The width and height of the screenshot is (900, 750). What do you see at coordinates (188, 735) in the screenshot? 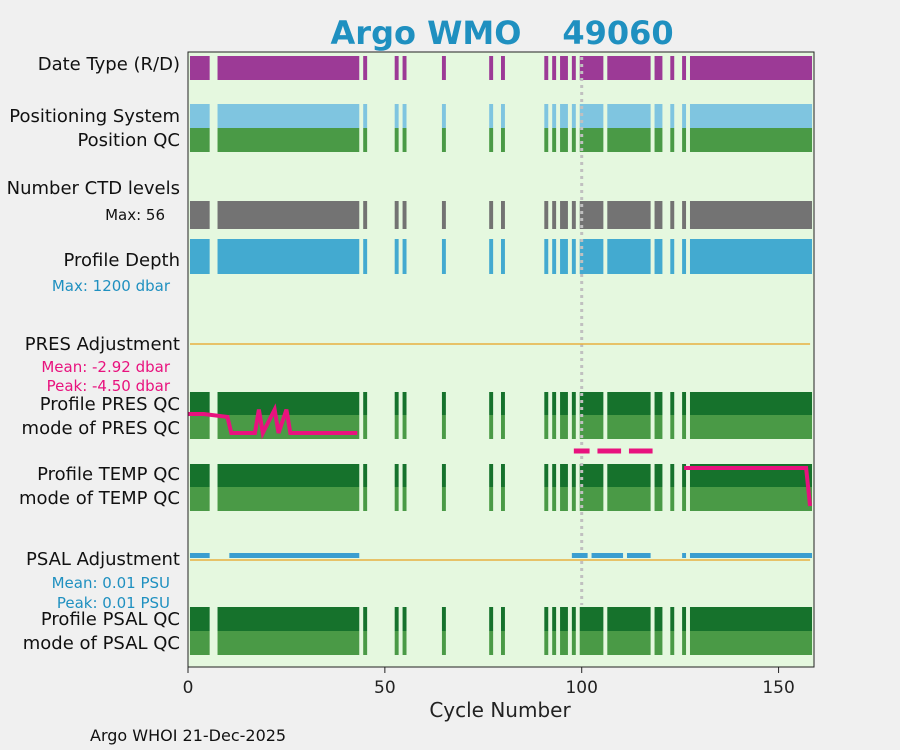
I see `footer-credit: Argo WHOI 21-Dec-2025` at bounding box center [188, 735].